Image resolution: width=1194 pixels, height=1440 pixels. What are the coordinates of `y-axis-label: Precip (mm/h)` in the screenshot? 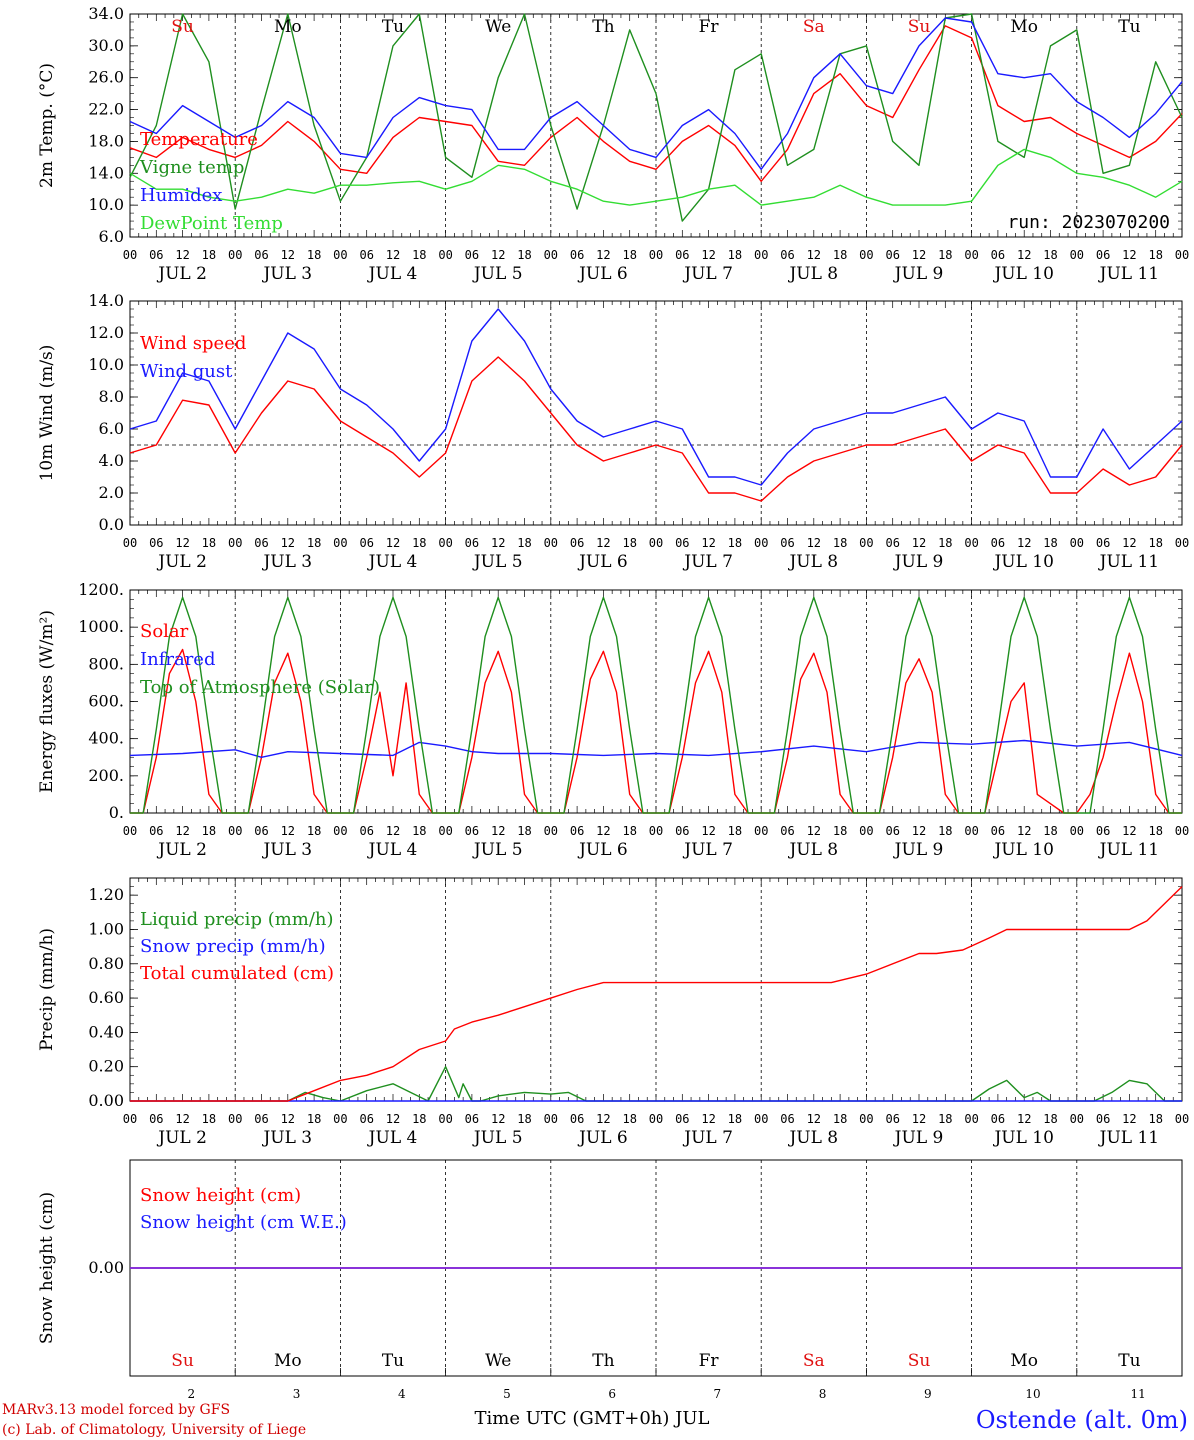 It's located at (47, 989).